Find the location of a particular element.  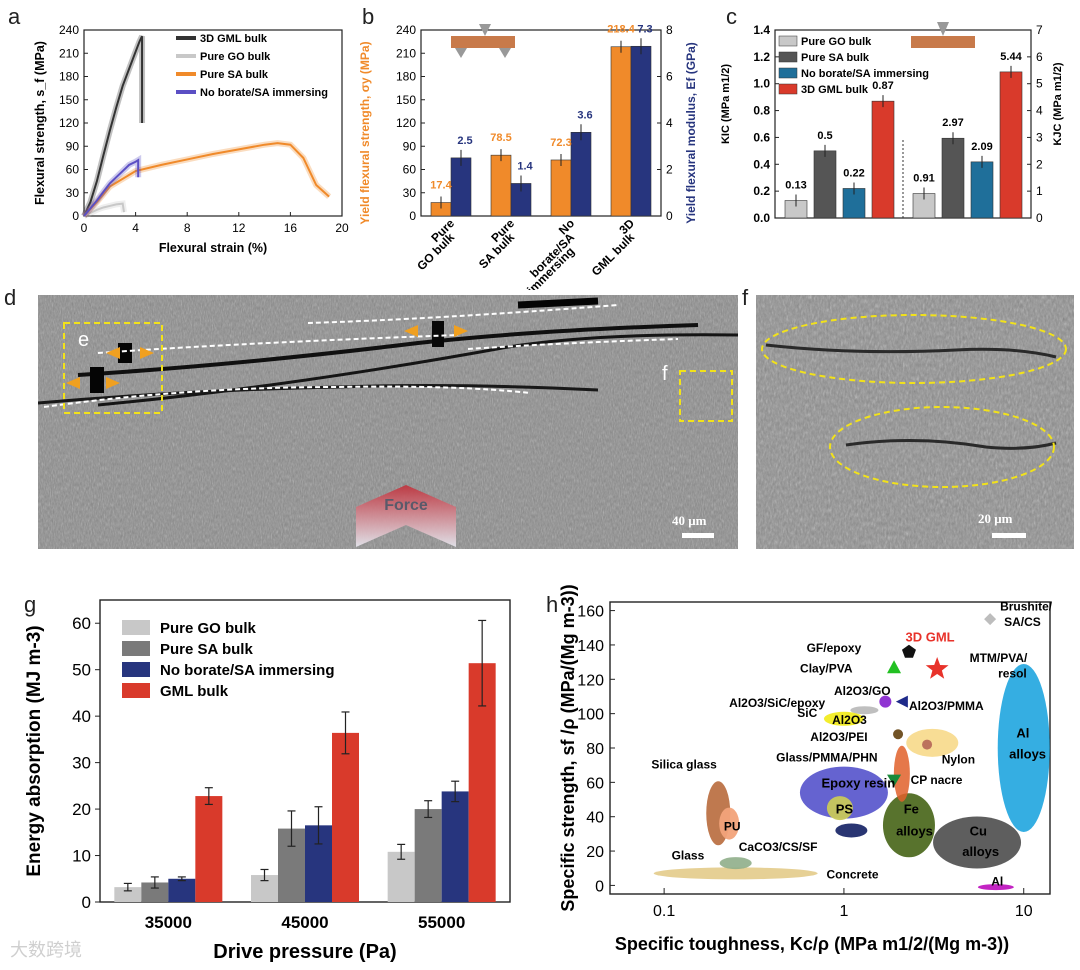

region-cu-alloys is located at coordinates (977, 842).